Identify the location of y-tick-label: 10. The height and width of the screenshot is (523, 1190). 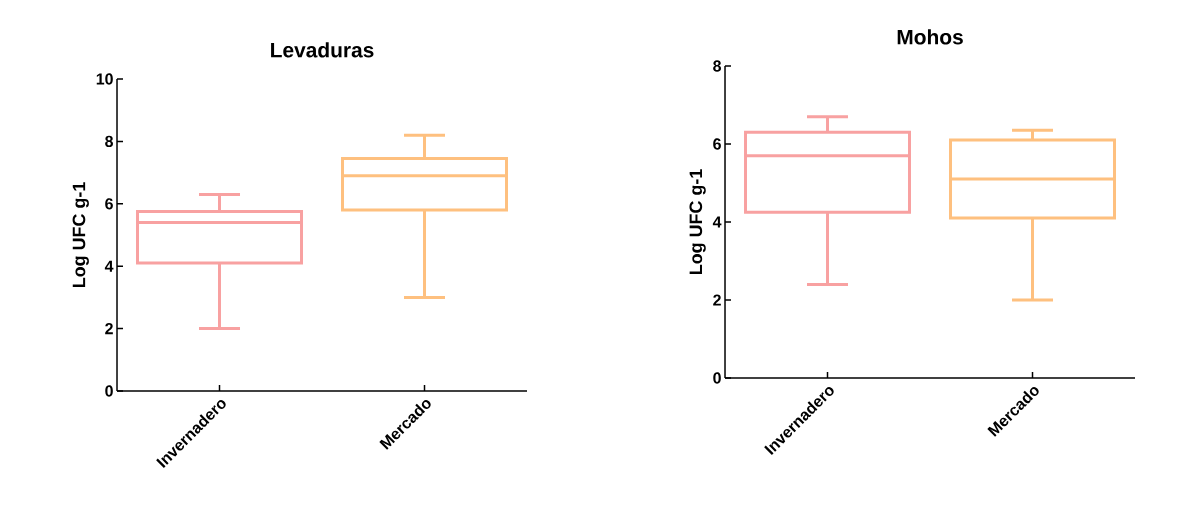
(104, 79).